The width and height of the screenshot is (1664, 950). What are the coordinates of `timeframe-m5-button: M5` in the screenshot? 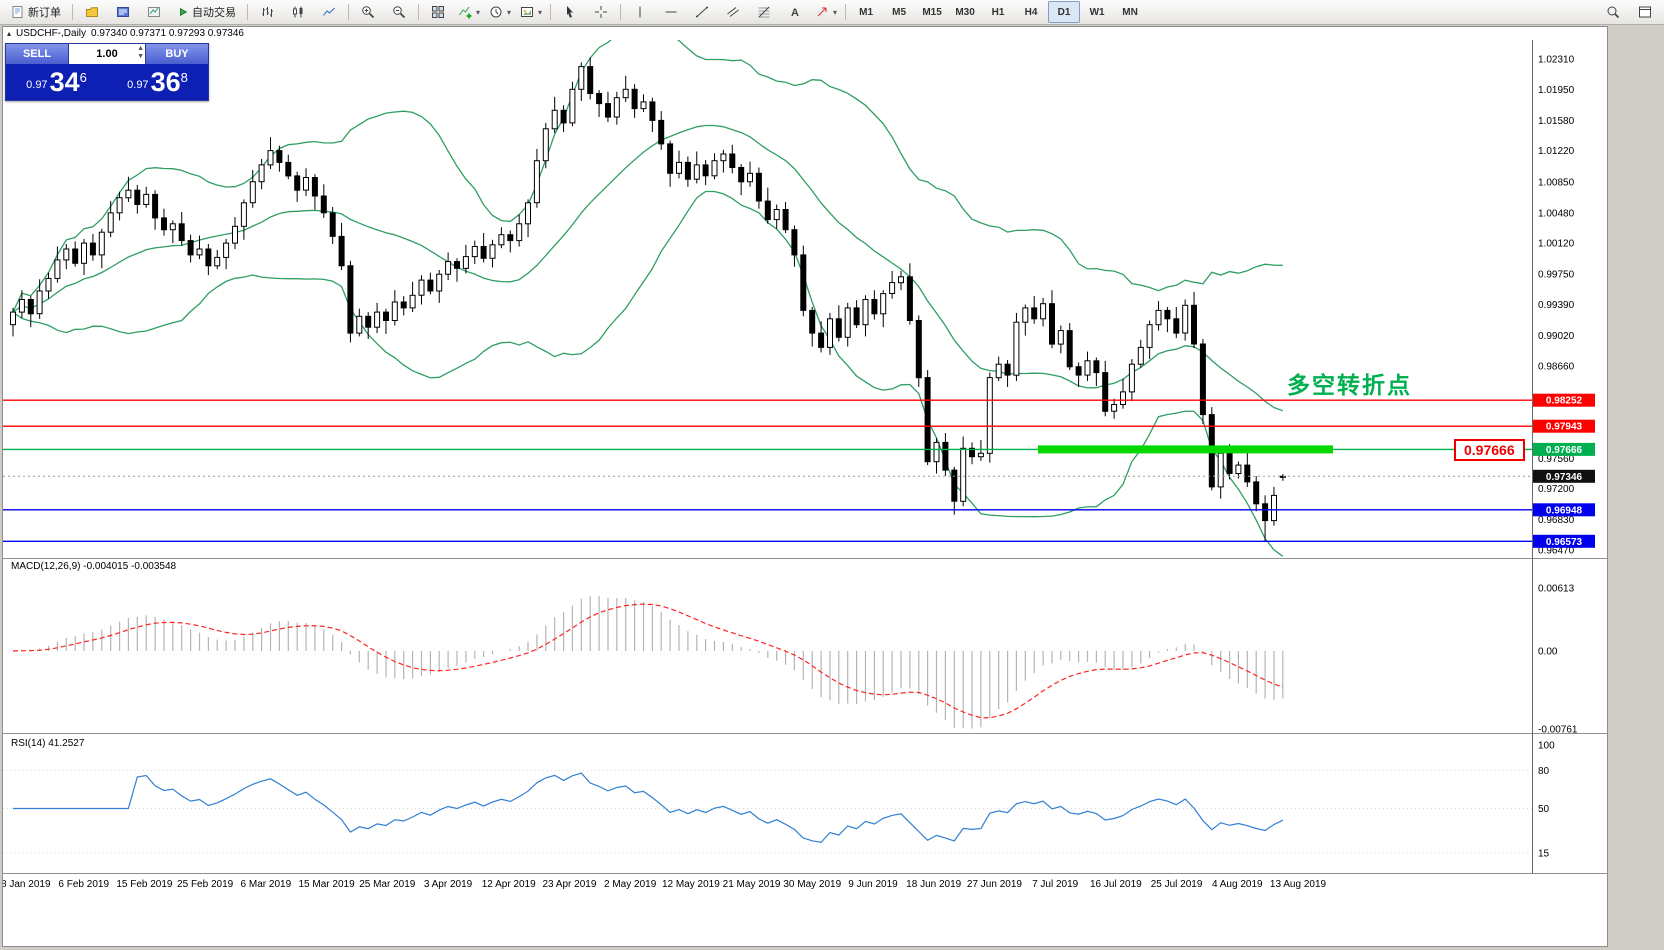 It's located at (899, 12).